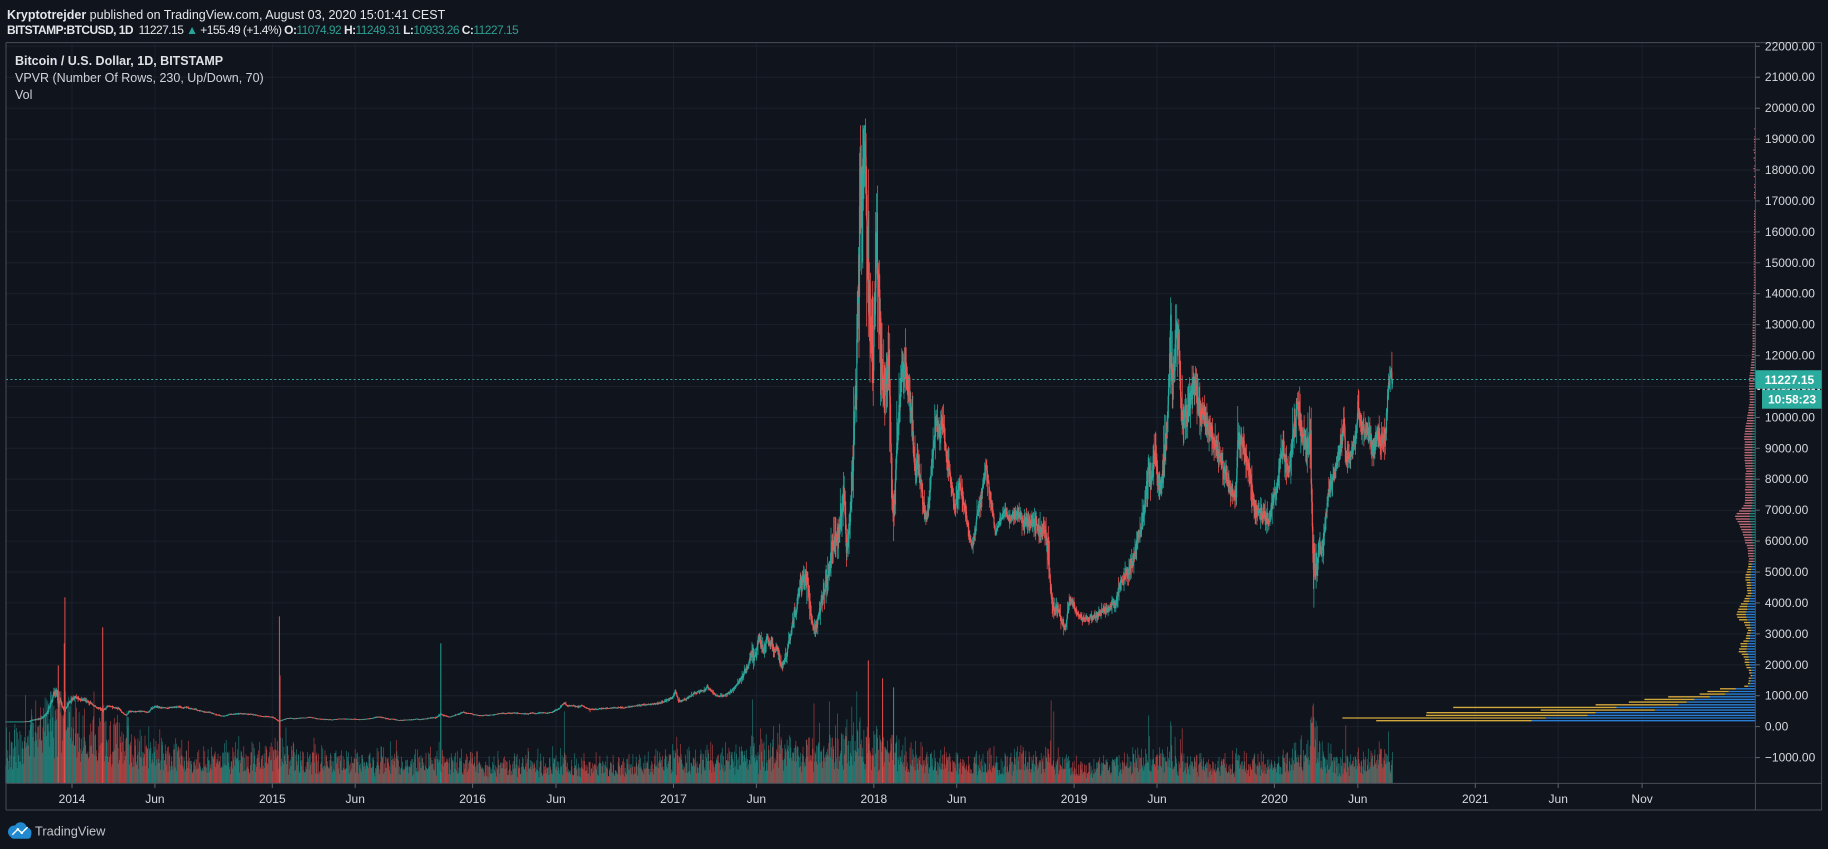 This screenshot has height=849, width=1828. What do you see at coordinates (1074, 799) in the screenshot?
I see `svg-text: 2019` at bounding box center [1074, 799].